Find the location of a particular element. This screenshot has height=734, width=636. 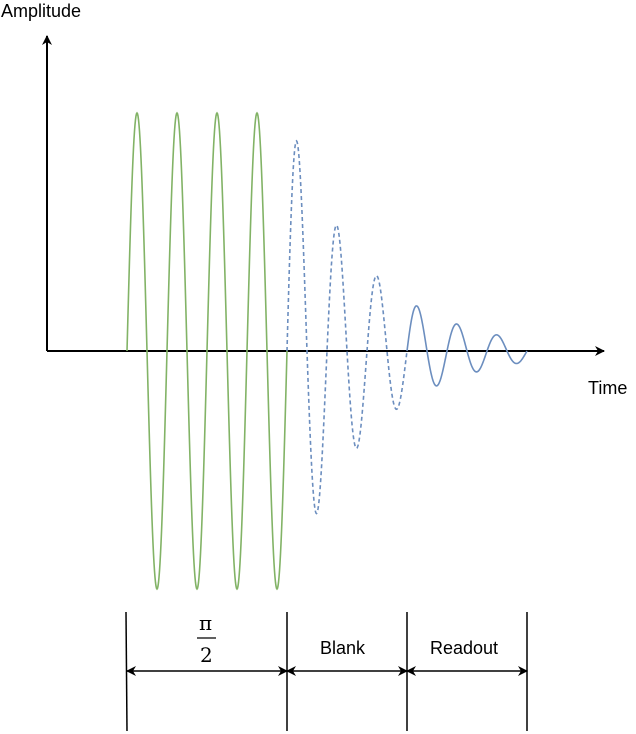

readout-waveform is located at coordinates (467, 346).